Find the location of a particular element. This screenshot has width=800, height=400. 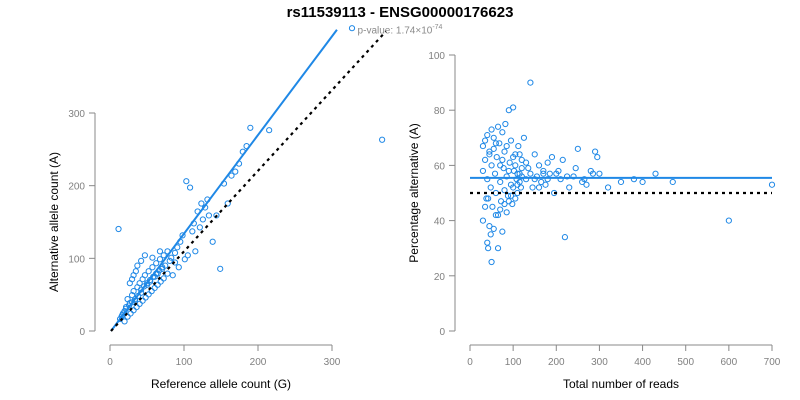

y-tick-label: 80 is located at coordinates (440, 111).